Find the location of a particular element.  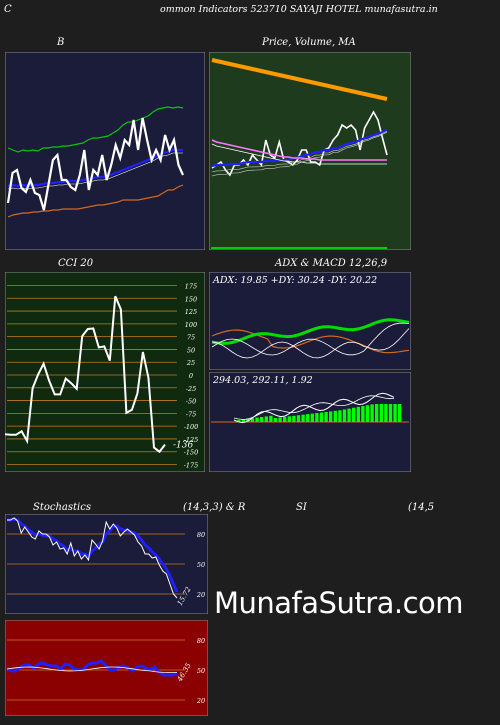

cci-tick-label: -100 is located at coordinates (191, 427).